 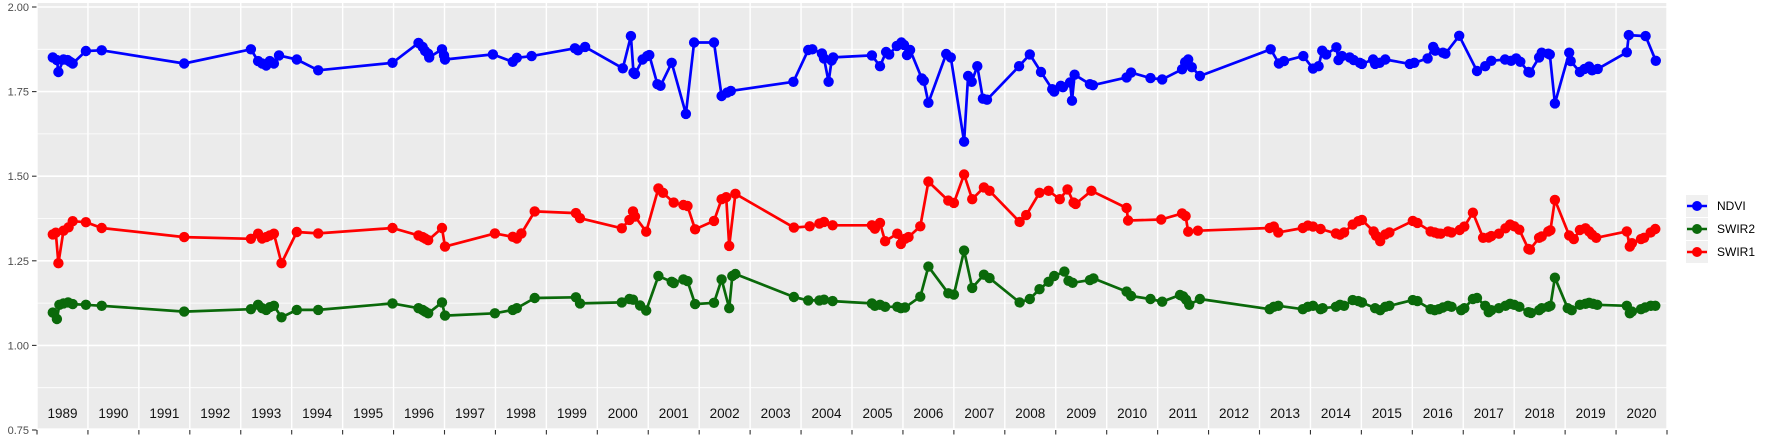 What do you see at coordinates (470, 413) in the screenshot?
I see `x-year-label: 1997` at bounding box center [470, 413].